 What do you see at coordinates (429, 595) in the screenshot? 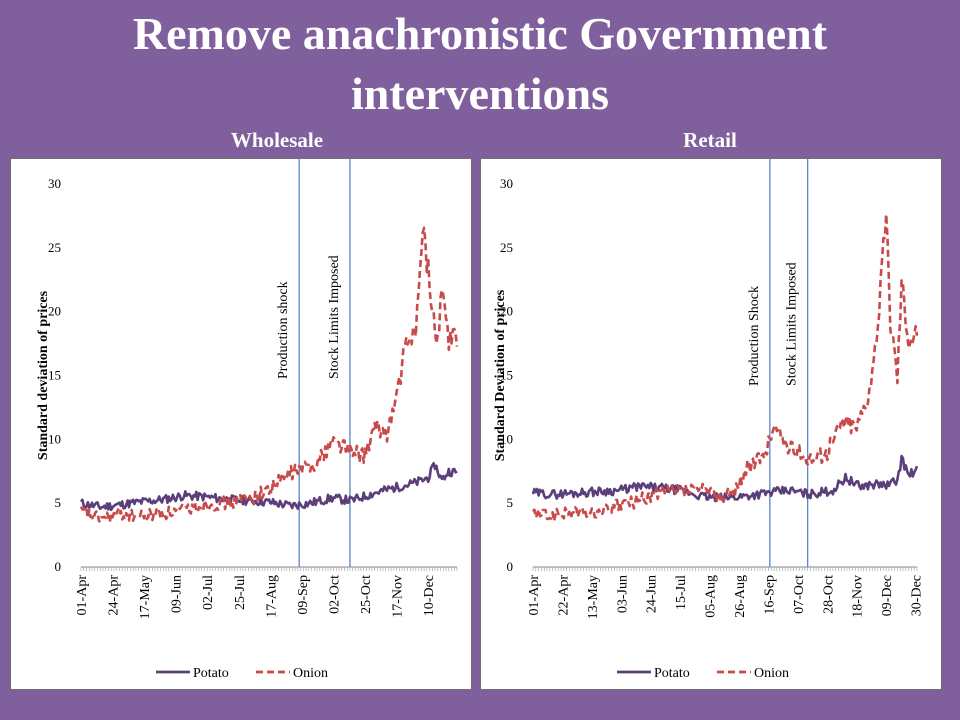
I see `x-tick-label: 10-Dec` at bounding box center [429, 595].